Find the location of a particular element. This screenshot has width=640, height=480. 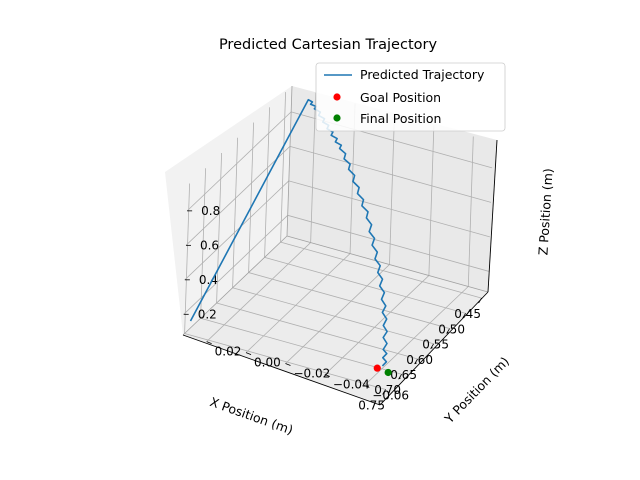

y-tick-label-1: −0.04 is located at coordinates (351, 385).